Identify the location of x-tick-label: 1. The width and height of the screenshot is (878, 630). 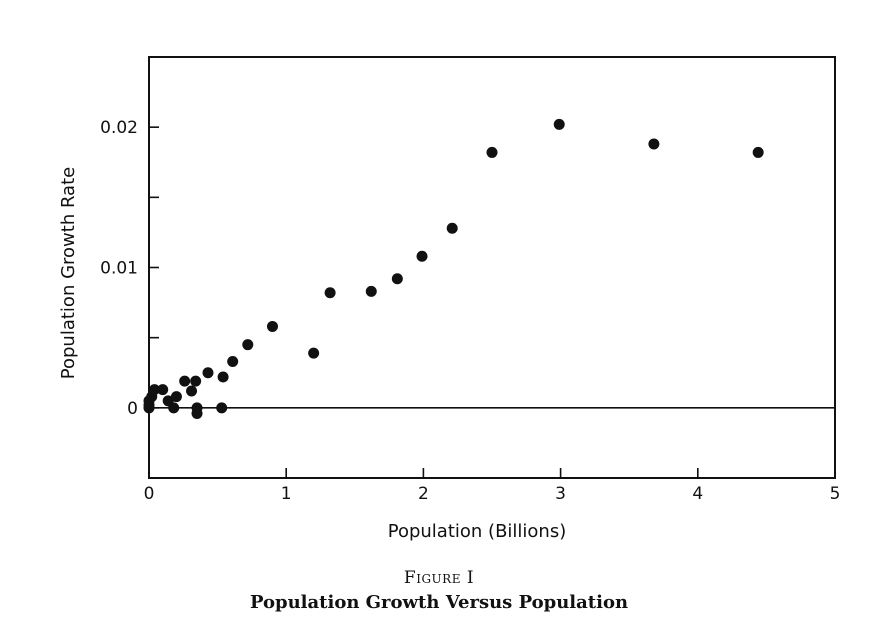
(286, 494).